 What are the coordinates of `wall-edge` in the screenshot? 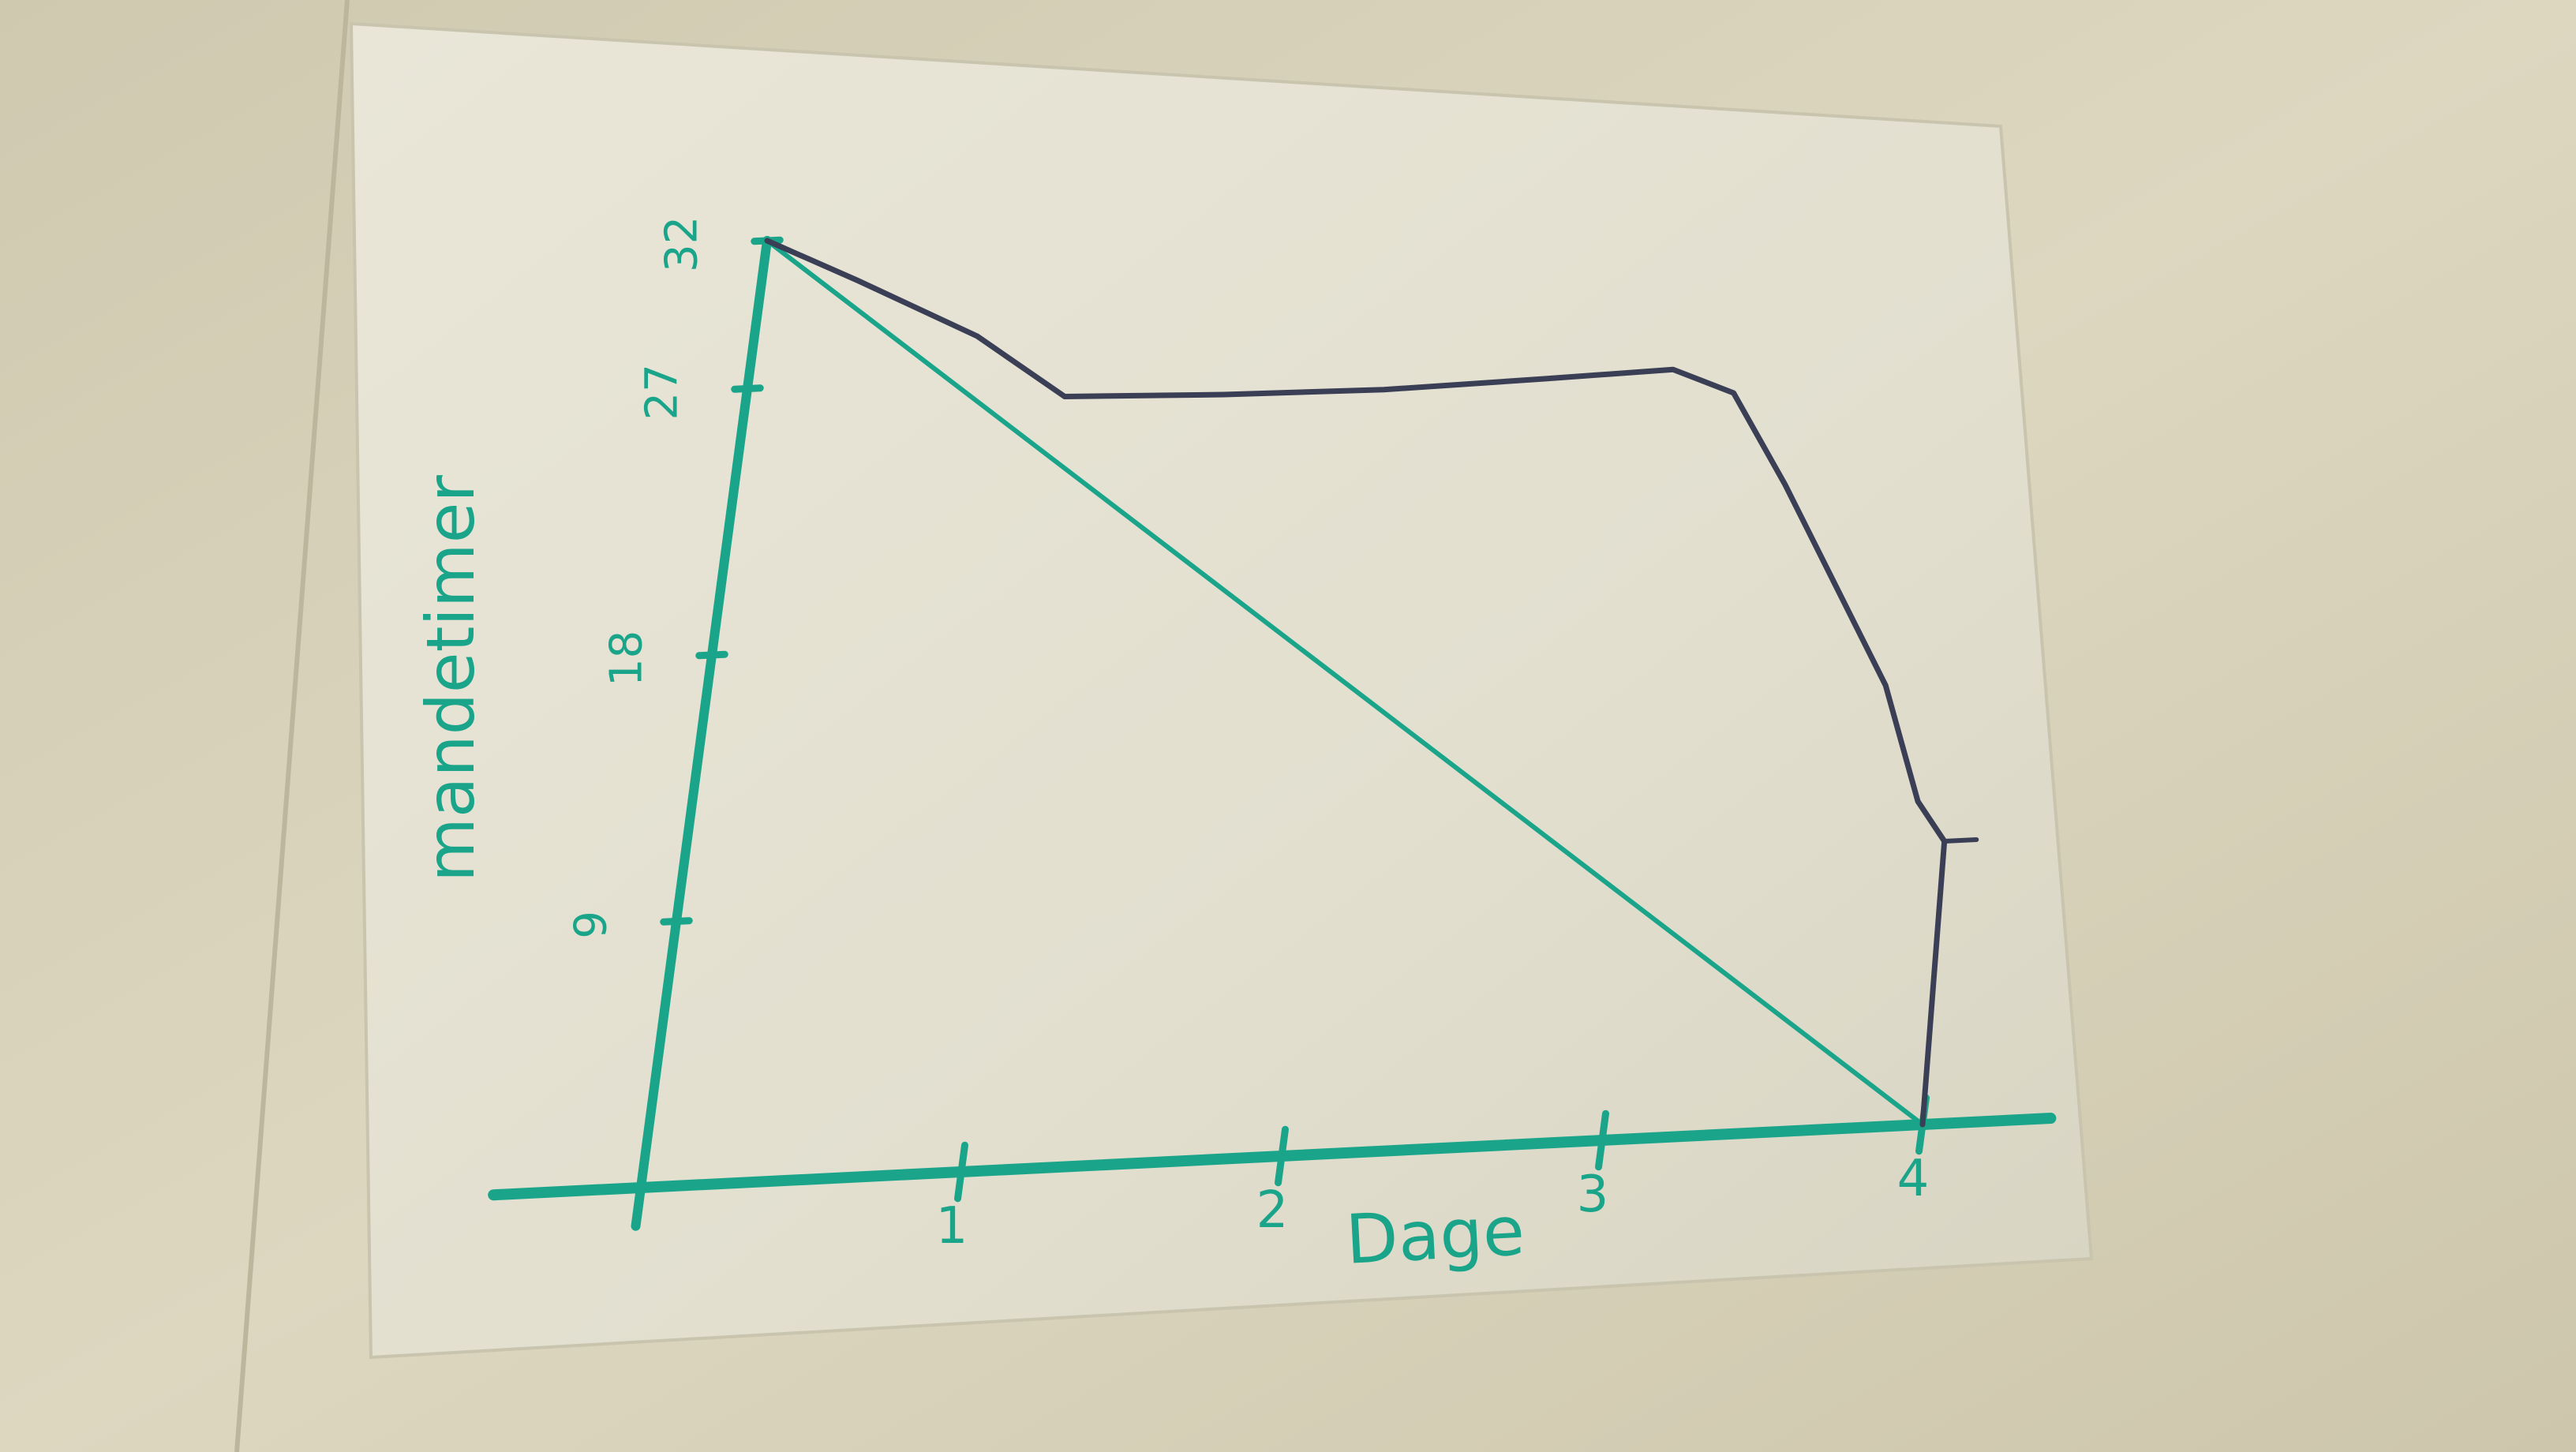 It's located at (292, 726).